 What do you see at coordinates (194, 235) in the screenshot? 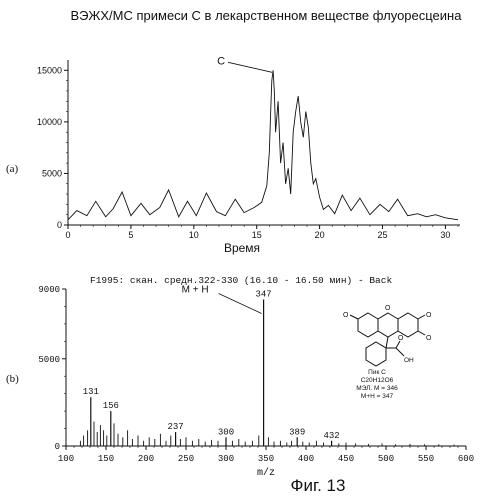
I see `chromatogram-x-tick-label: 10` at bounding box center [194, 235].